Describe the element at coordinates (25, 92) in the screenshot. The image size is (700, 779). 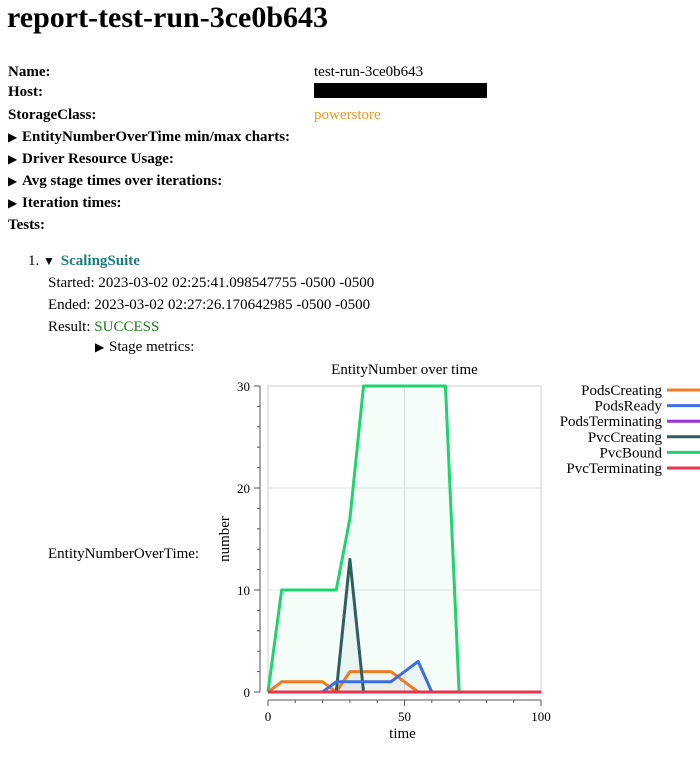
I see `host-label: Host:` at that location.